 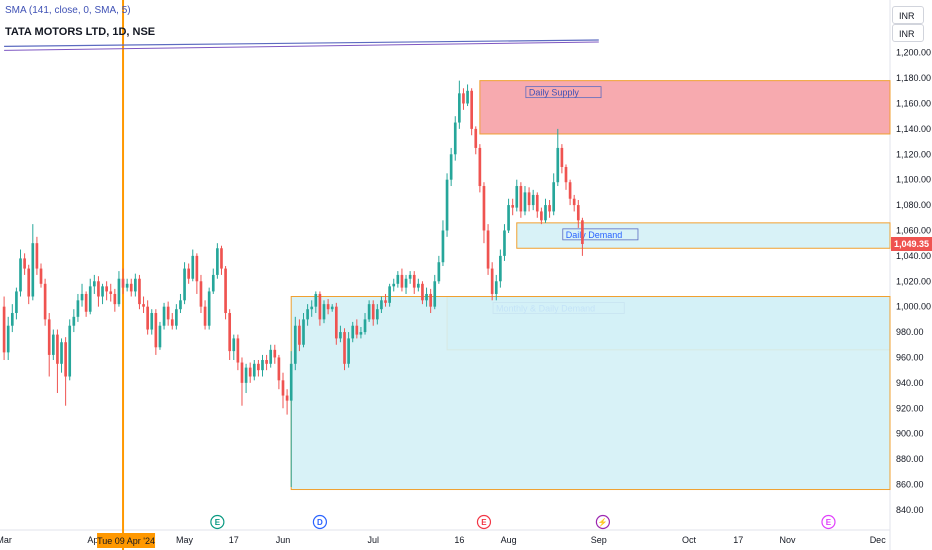 I want to click on crosshair-date-box, so click(x=126, y=540).